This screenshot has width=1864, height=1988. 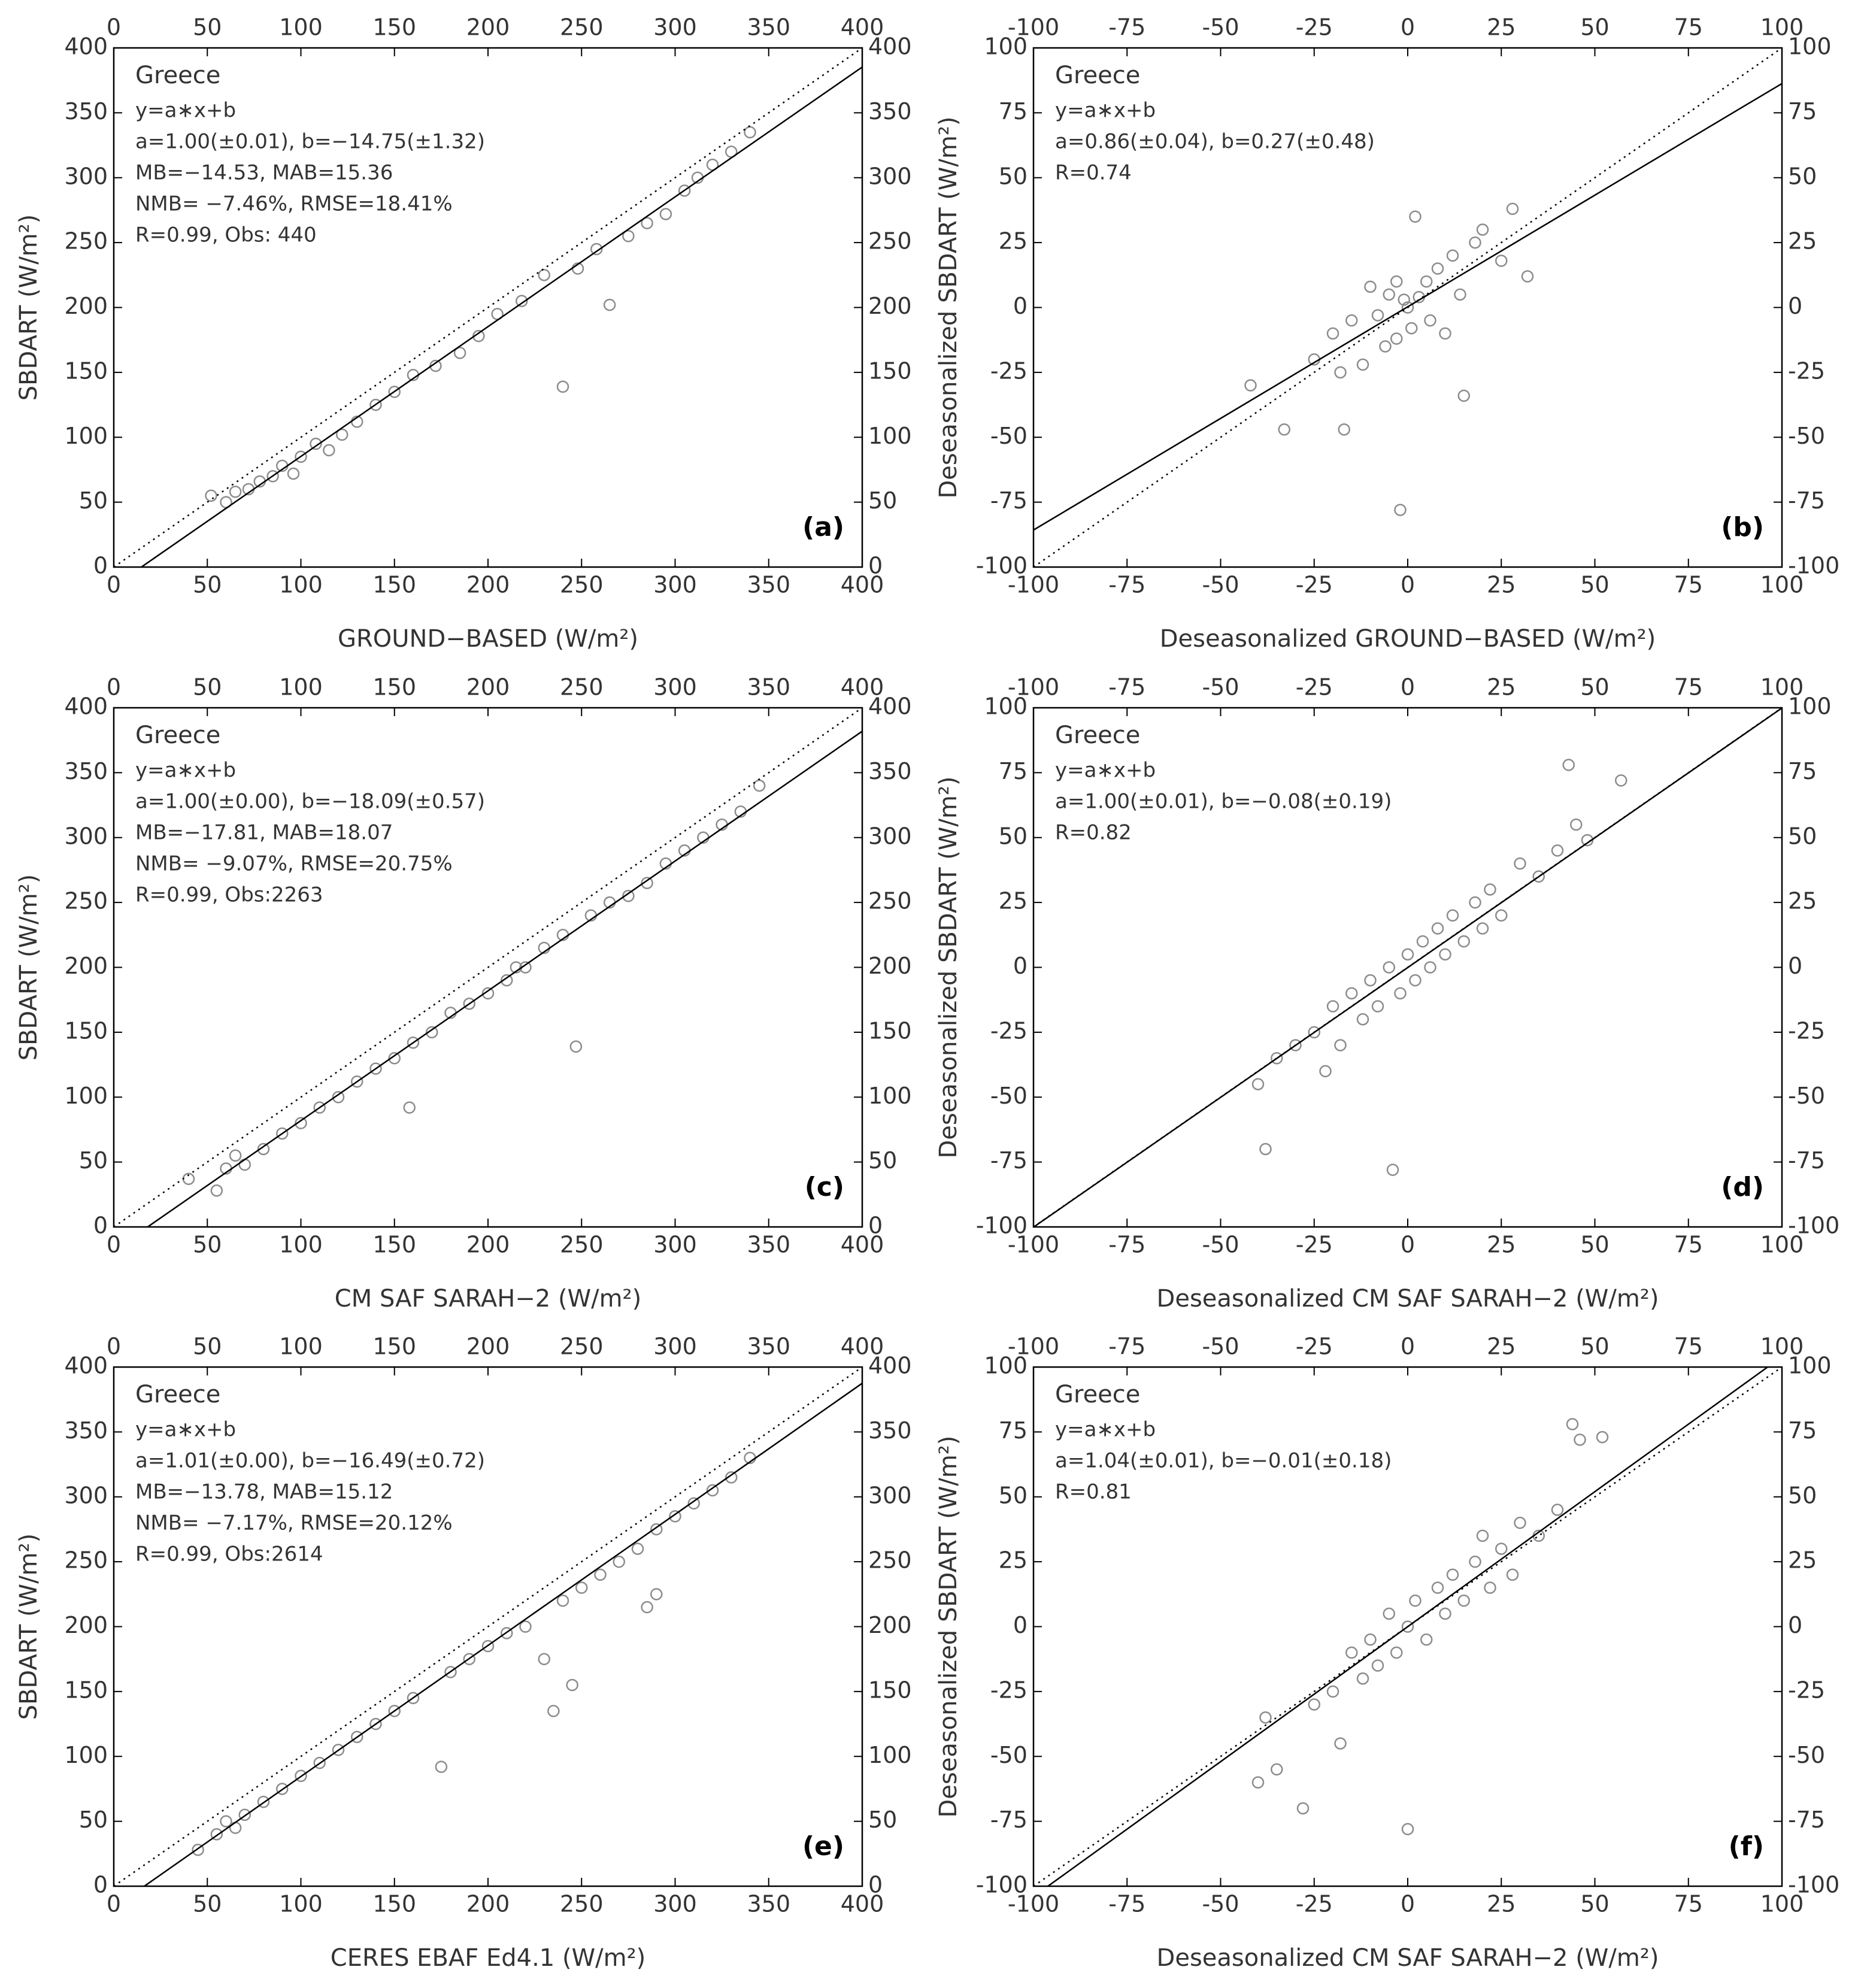 What do you see at coordinates (1408, 1904) in the screenshot?
I see `x-tick-label: 0` at bounding box center [1408, 1904].